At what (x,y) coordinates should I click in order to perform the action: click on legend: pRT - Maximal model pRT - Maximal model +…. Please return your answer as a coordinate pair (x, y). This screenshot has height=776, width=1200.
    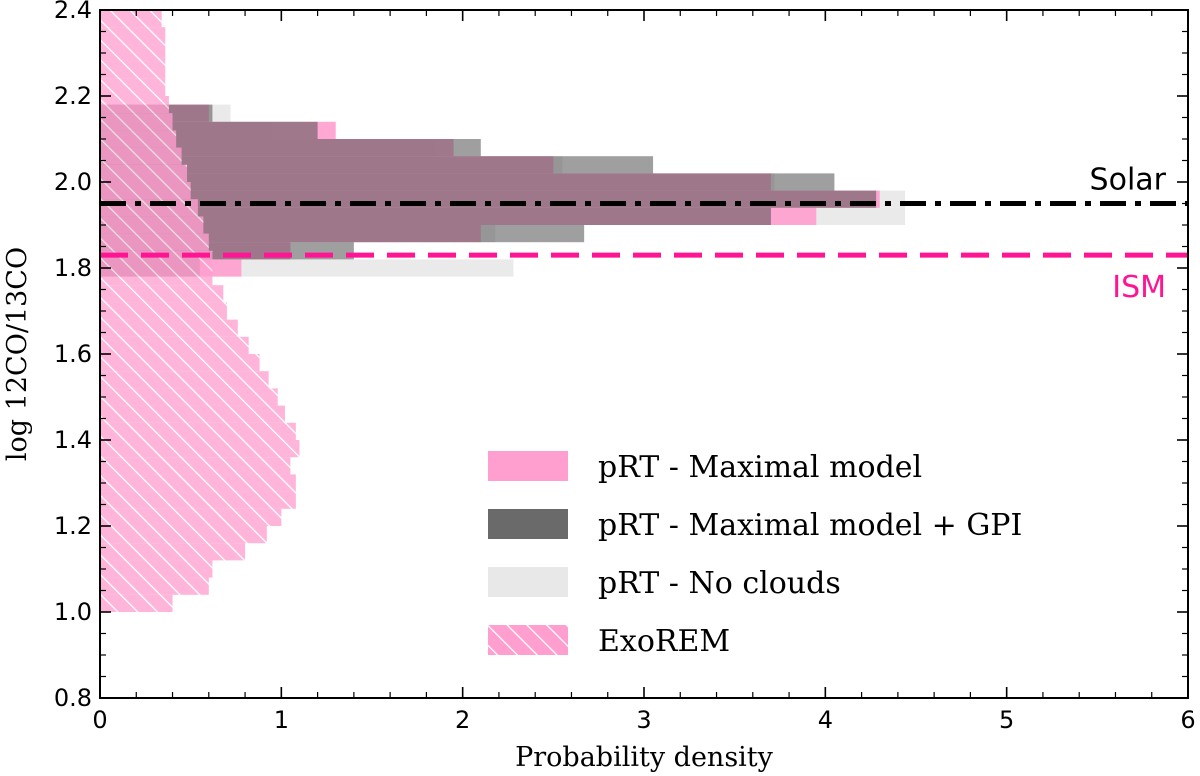
    Looking at the image, I should click on (755, 554).